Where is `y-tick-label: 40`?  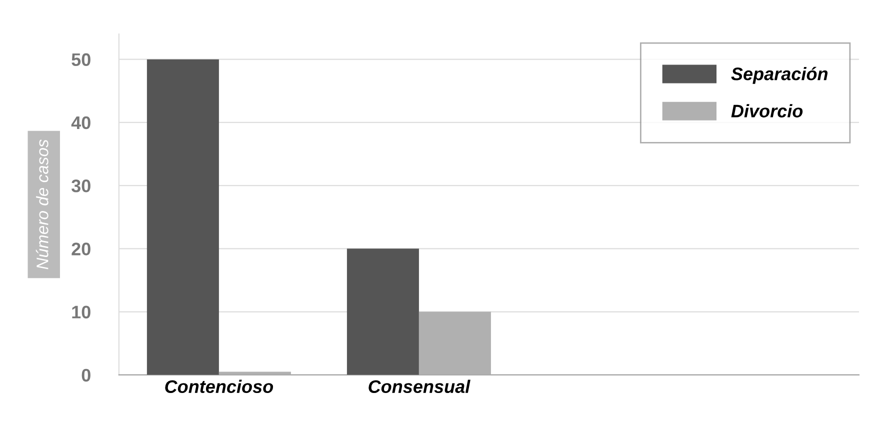
y-tick-label: 40 is located at coordinates (80, 123).